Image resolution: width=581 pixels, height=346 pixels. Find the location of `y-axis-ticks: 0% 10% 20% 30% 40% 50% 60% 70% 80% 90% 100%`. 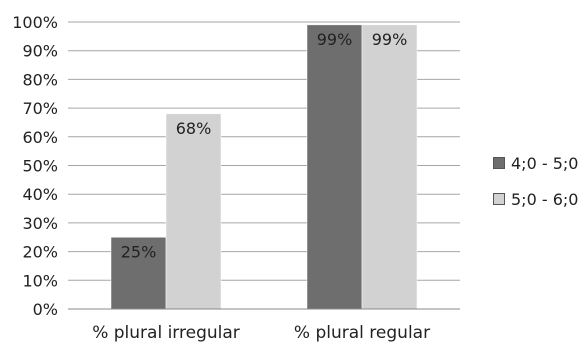

y-axis-ticks: 0% 10% 20% 30% 40% 50% 60% 70% 80% 90% 100% is located at coordinates (35, 166).